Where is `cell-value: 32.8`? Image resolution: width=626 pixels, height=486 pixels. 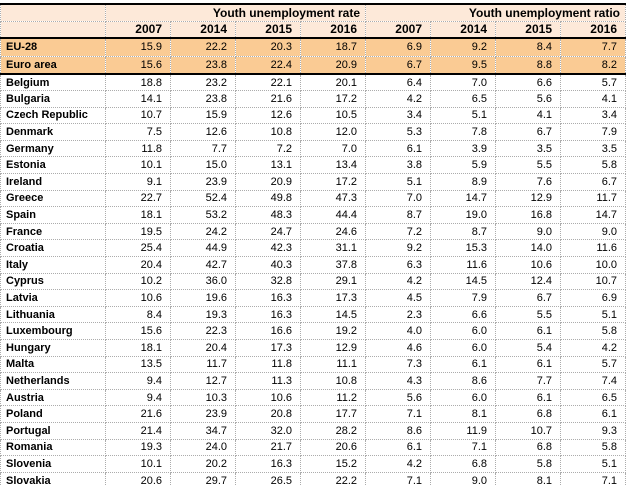
cell-value: 32.8 is located at coordinates (268, 282).